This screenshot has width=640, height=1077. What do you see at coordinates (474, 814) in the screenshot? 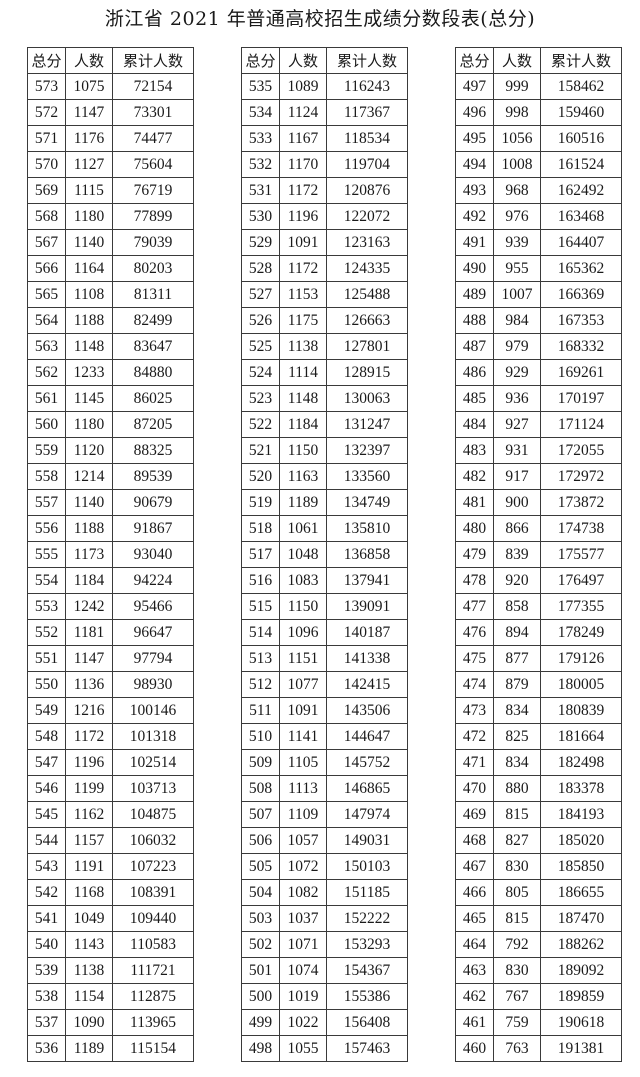
I see `score-cell: 469` at bounding box center [474, 814].